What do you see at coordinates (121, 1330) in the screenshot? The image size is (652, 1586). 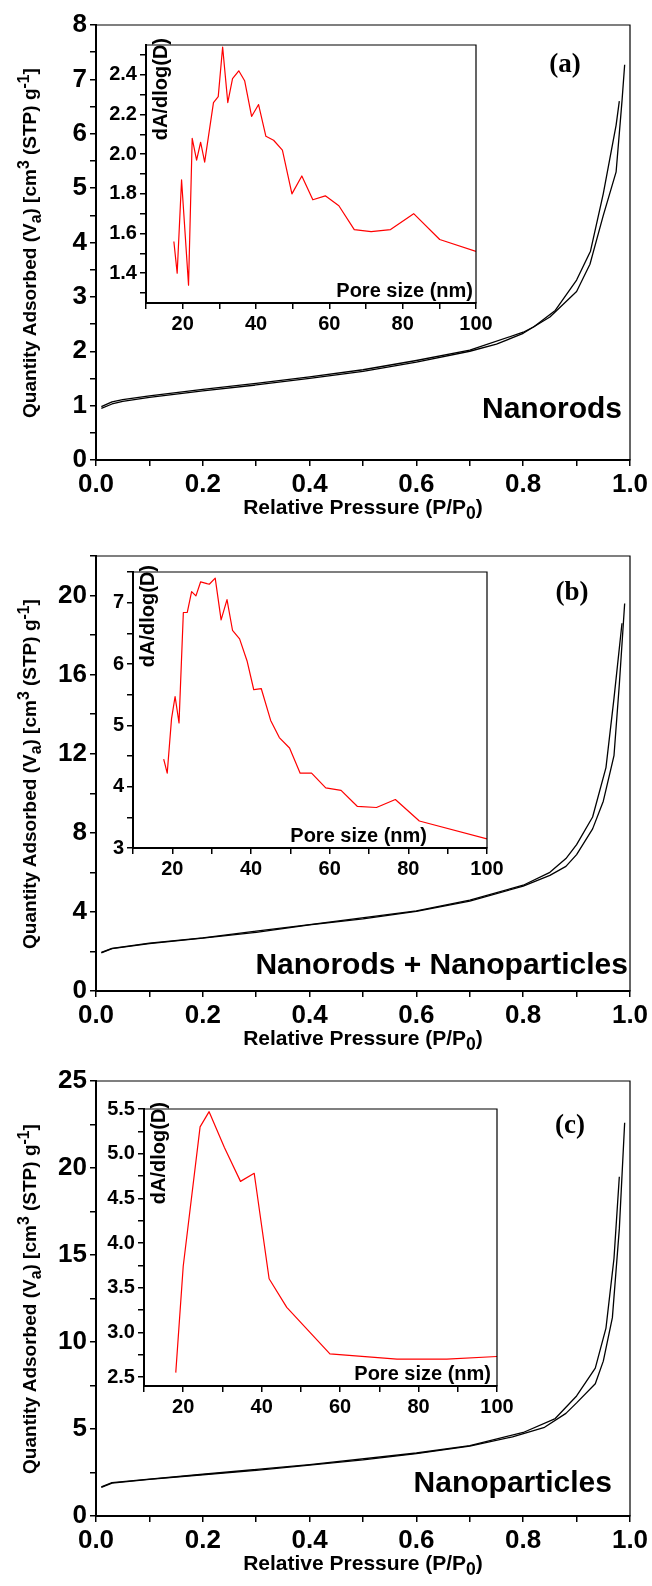 I see `y-tick-label: 3.0` at bounding box center [121, 1330].